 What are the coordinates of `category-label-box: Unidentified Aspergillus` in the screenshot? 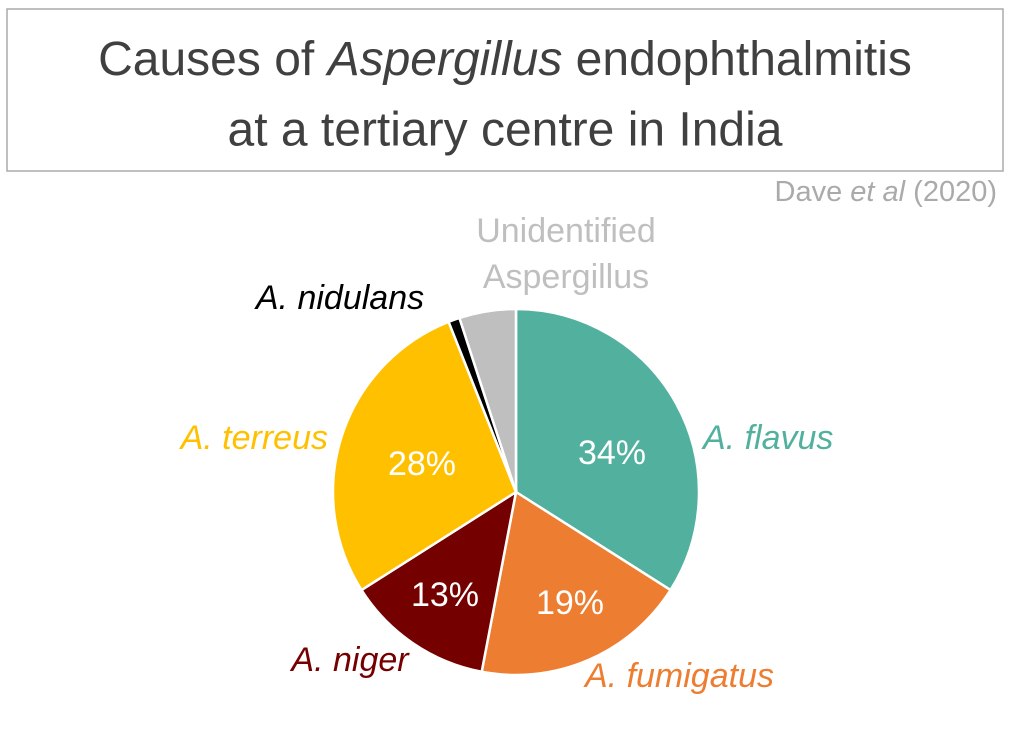 It's located at (566, 254).